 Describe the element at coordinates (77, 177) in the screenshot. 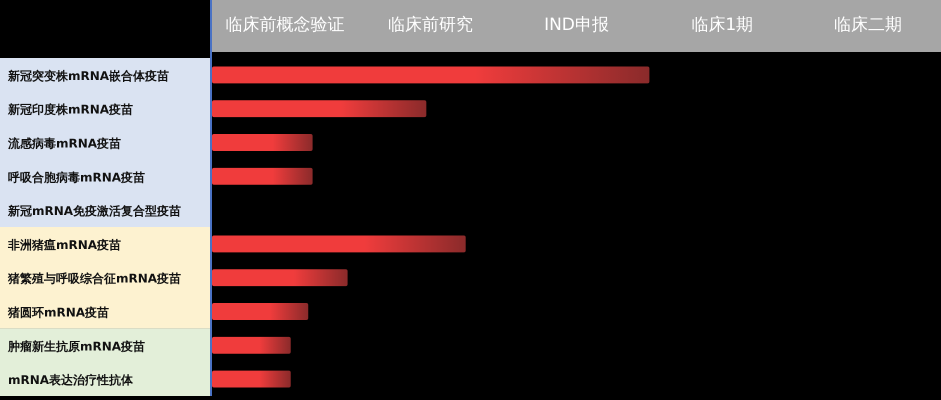

I see `y-tick-label: 呼吸合胞病毒mRNA疫苗` at that location.